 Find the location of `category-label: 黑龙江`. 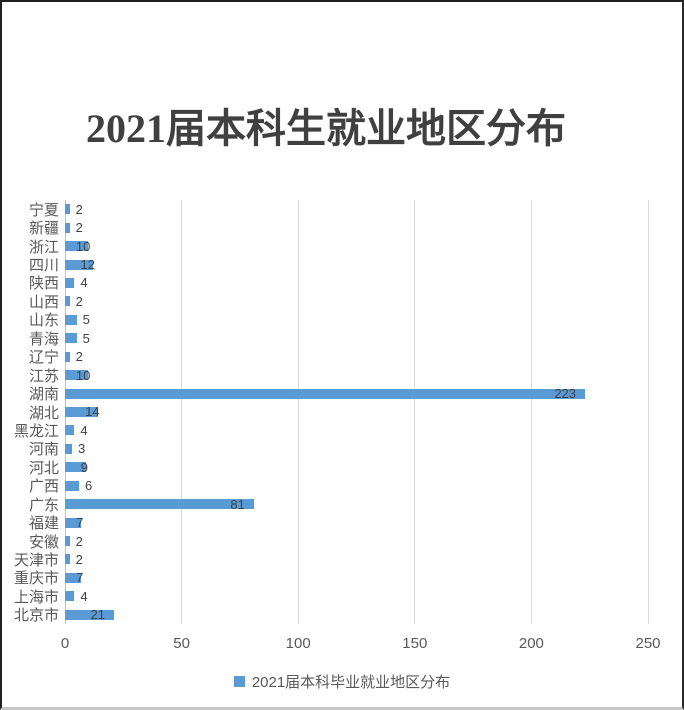

category-label: 黑龙江 is located at coordinates (36, 431).